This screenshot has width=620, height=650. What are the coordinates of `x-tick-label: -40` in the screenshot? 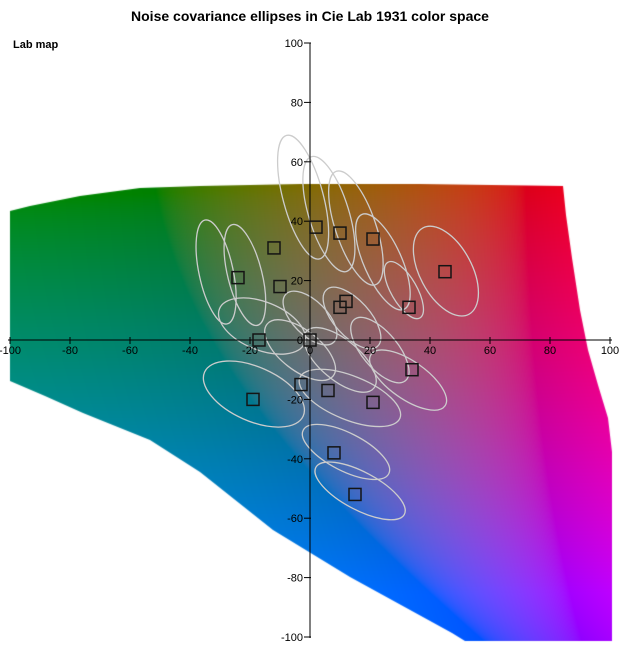 It's located at (190, 351).